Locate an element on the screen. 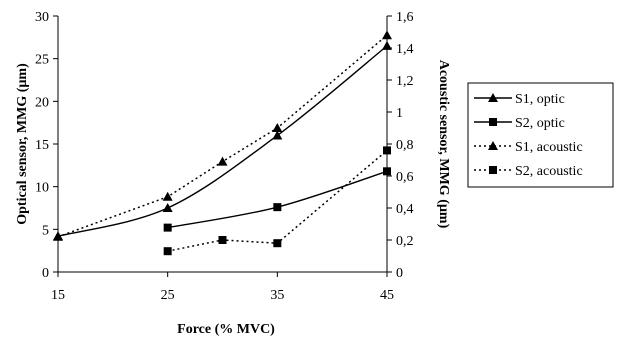 The height and width of the screenshot is (341, 617). y-right-tick-label: 1,6 is located at coordinates (405, 17).